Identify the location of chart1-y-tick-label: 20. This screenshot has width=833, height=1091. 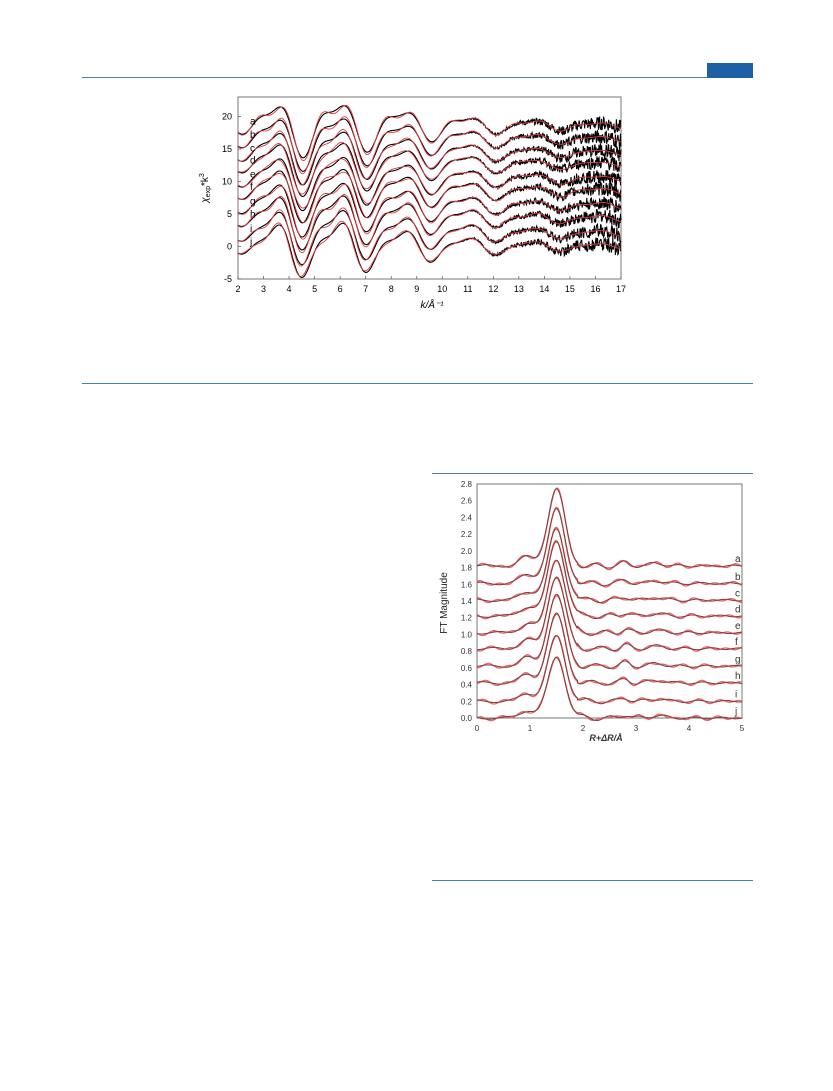
(227, 117).